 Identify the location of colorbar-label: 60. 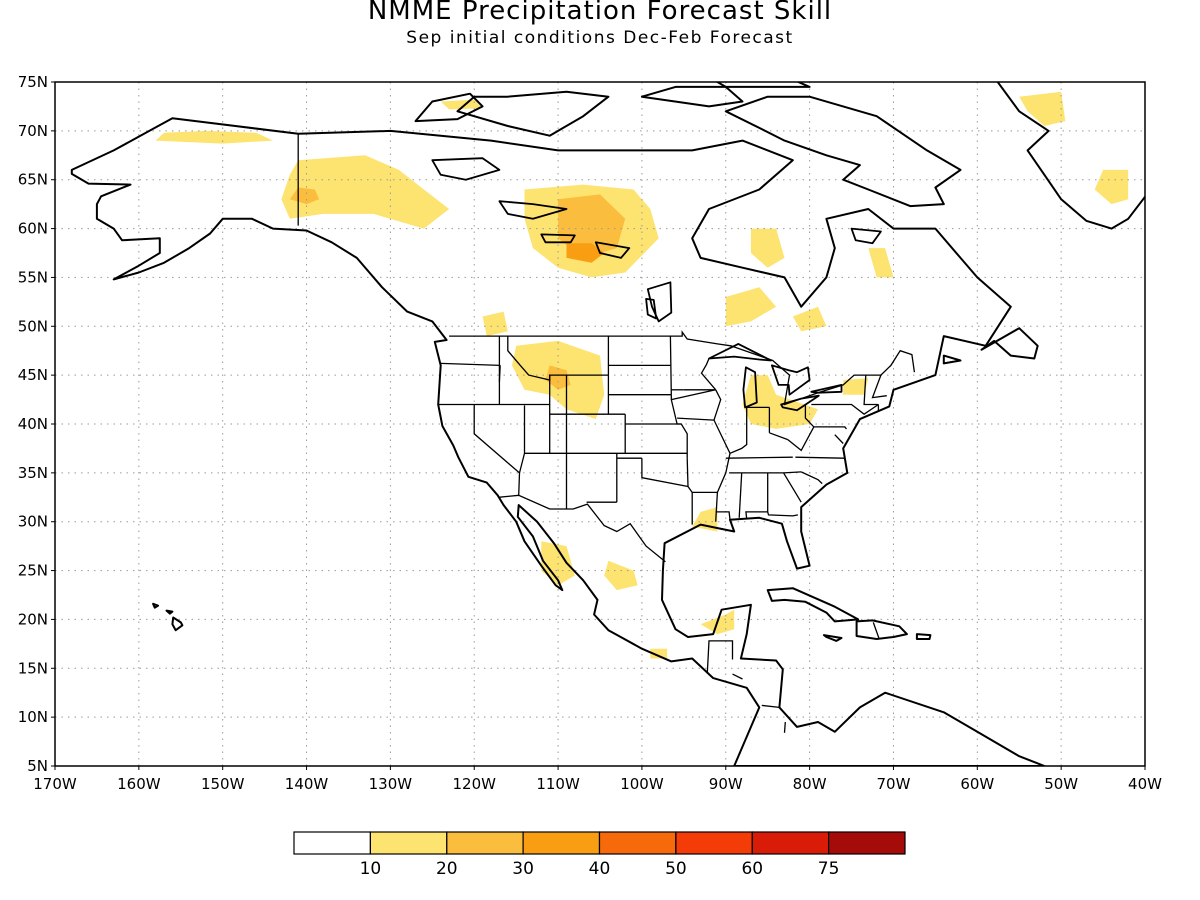
(752, 869).